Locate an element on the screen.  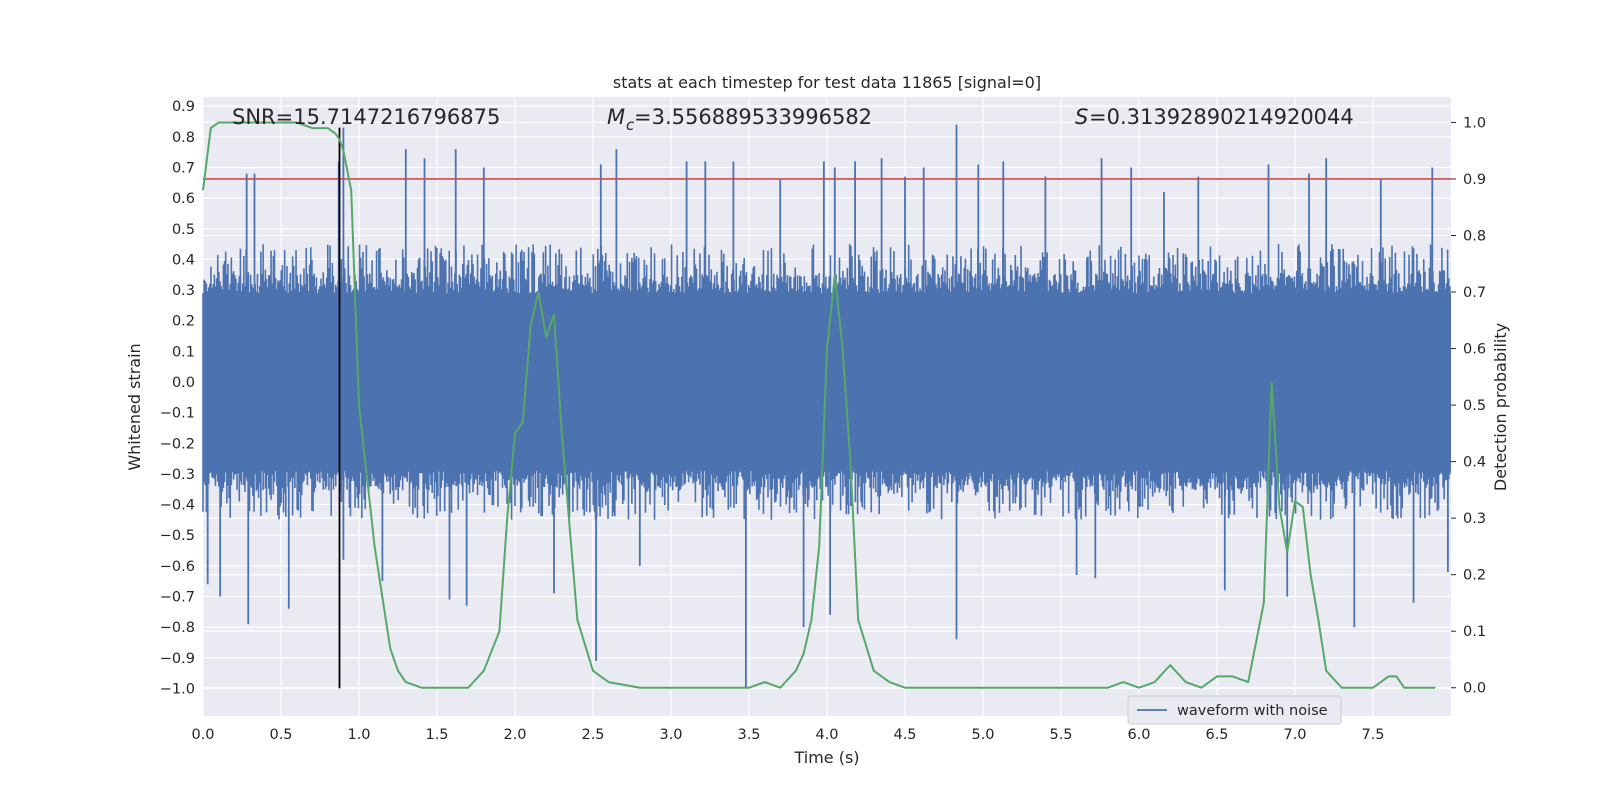
y-tick-label: 0.0 is located at coordinates (183, 383).